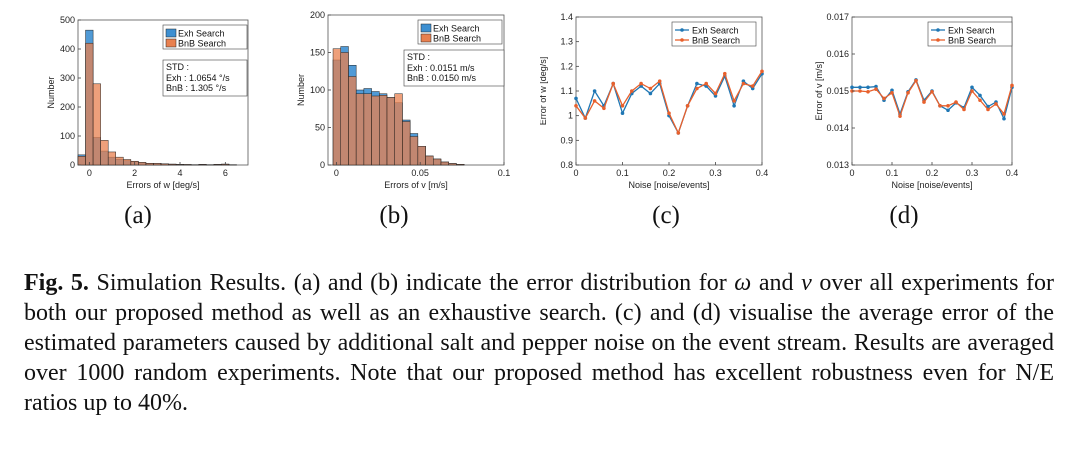 The image size is (1080, 472). Describe the element at coordinates (442, 78) in the screenshot. I see `std-value: BnB : 0.0150 m/s` at that location.